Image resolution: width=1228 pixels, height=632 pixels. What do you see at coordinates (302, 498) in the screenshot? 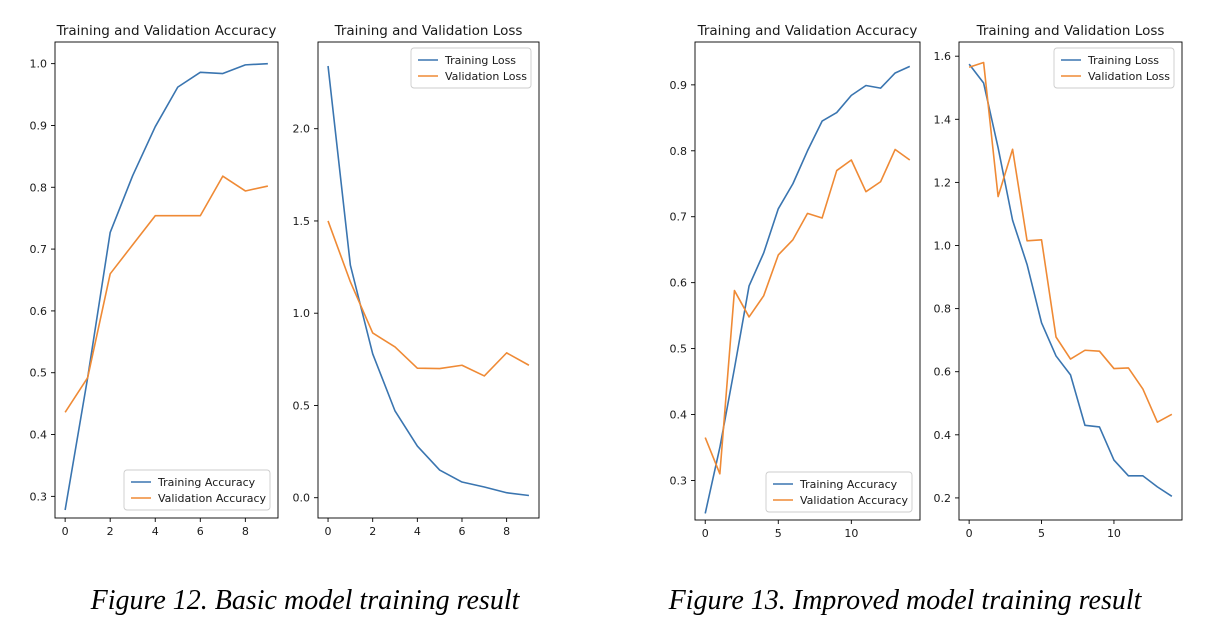
I see `y-tick-label: 0.0` at bounding box center [302, 498].